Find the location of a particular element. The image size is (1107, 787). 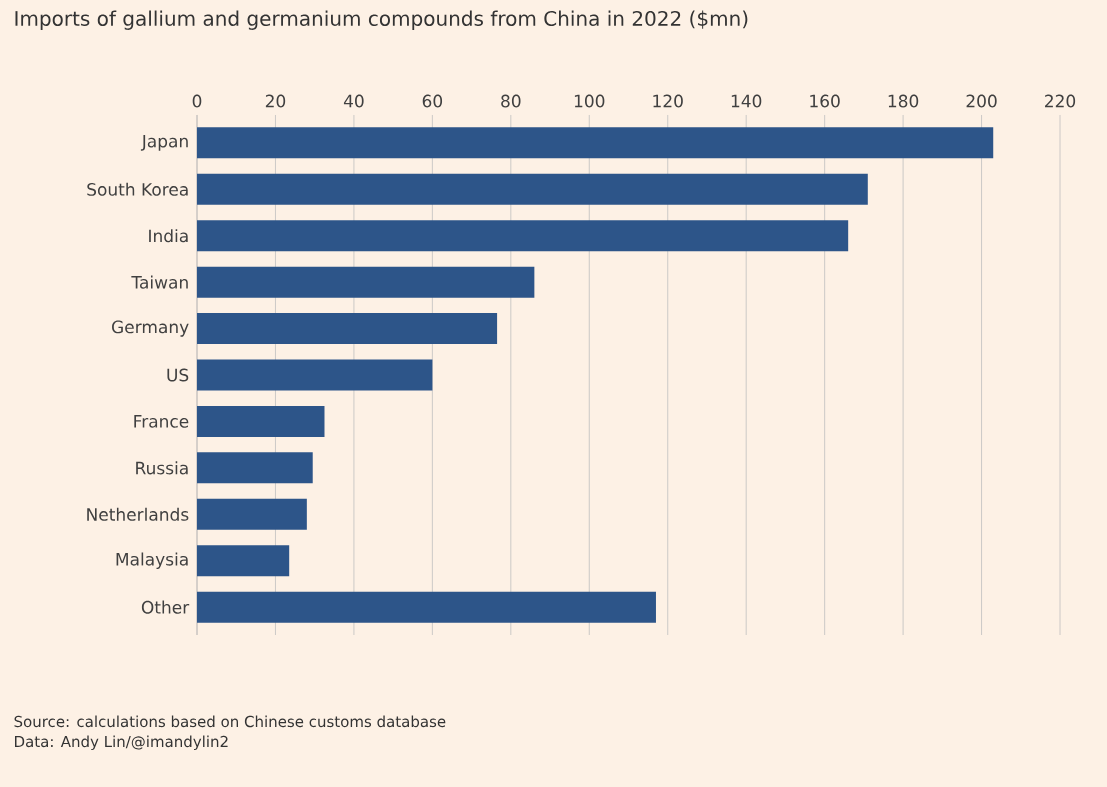

y-tick-label: Other is located at coordinates (165, 607).